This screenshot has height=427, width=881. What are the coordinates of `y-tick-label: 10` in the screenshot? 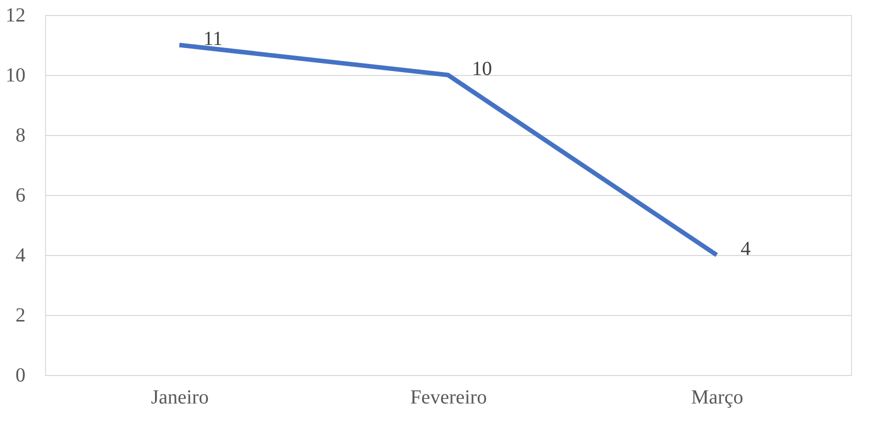 It's located at (16, 75).